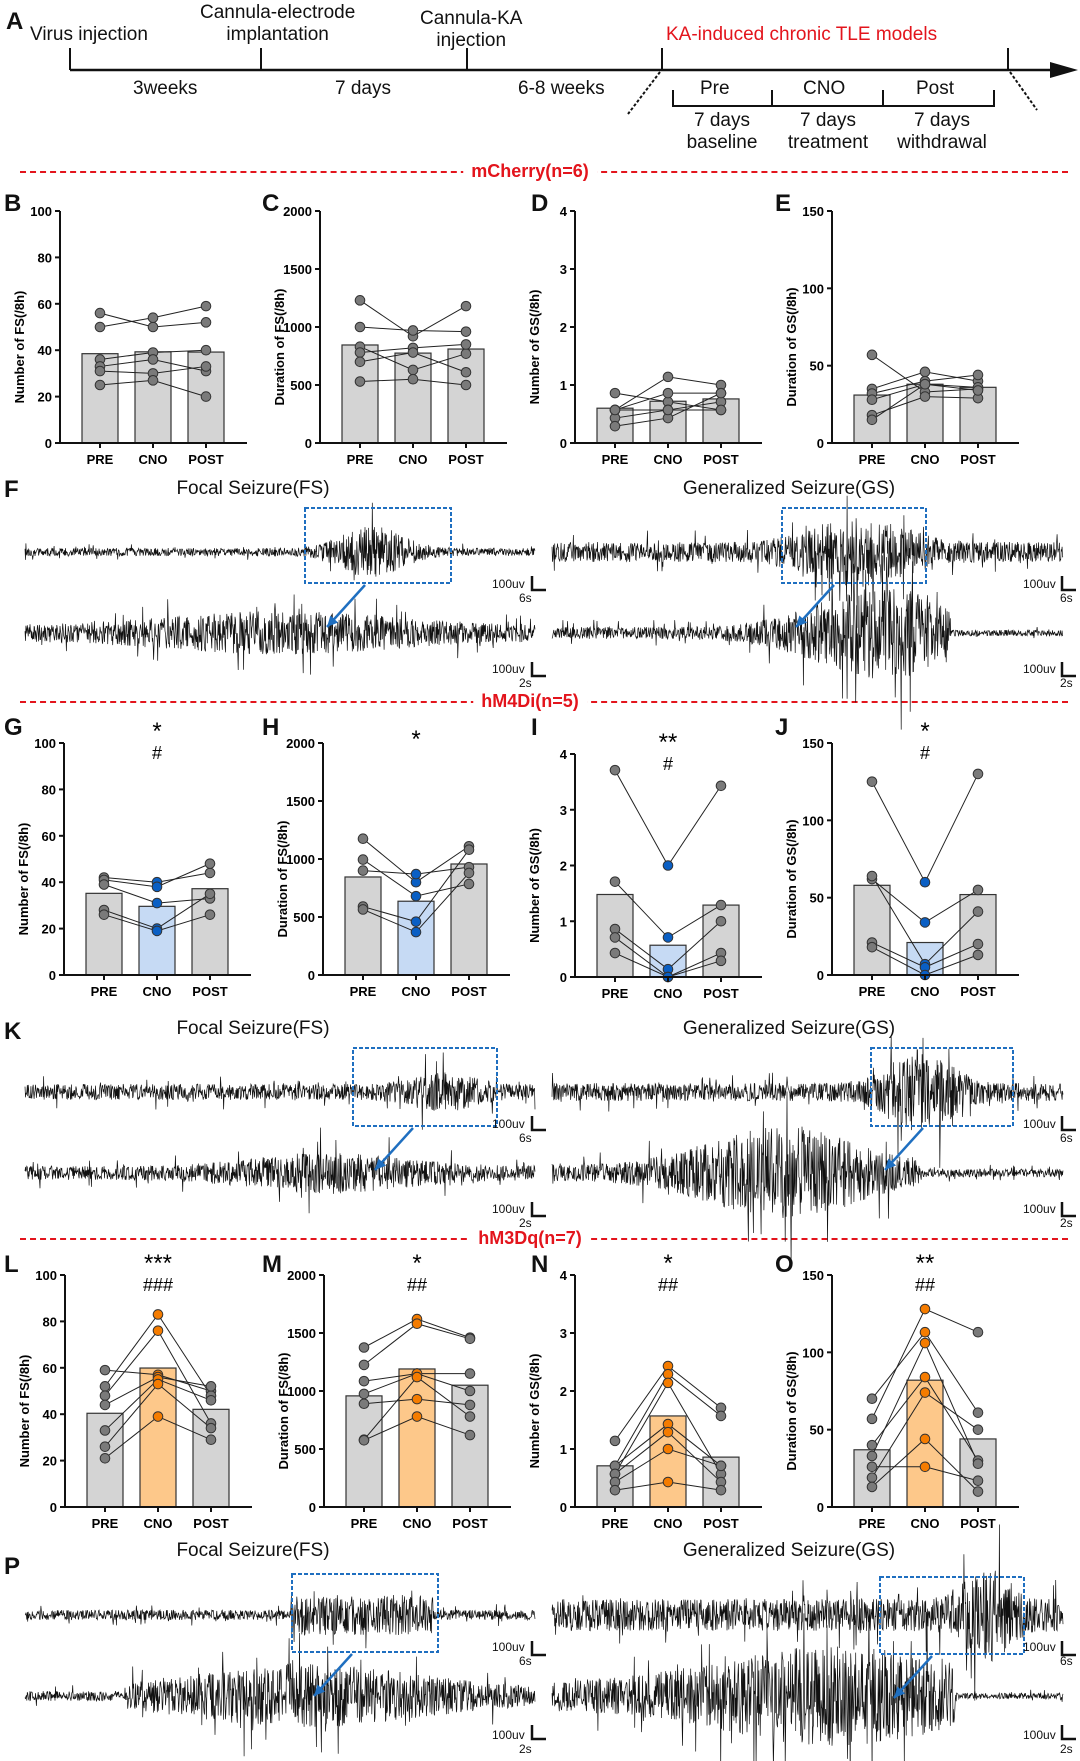 The image size is (1080, 1761). Describe the element at coordinates (644, 93) in the screenshot. I see `timeline-break-left` at that location.